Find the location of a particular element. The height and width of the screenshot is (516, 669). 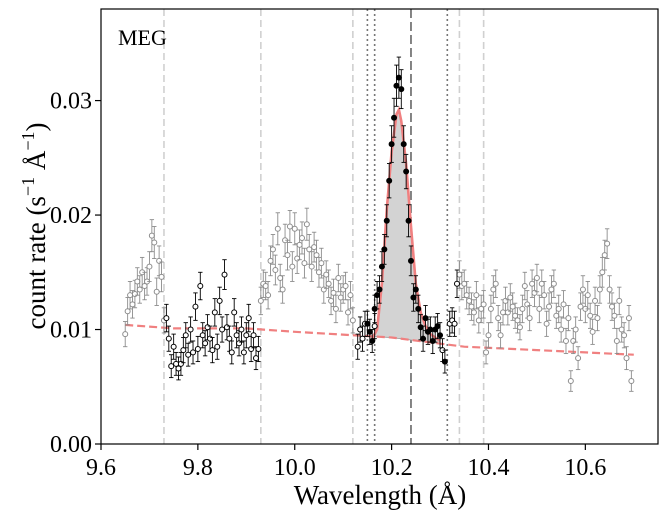

y-label-base: count rate (s is located at coordinates (36, 262).